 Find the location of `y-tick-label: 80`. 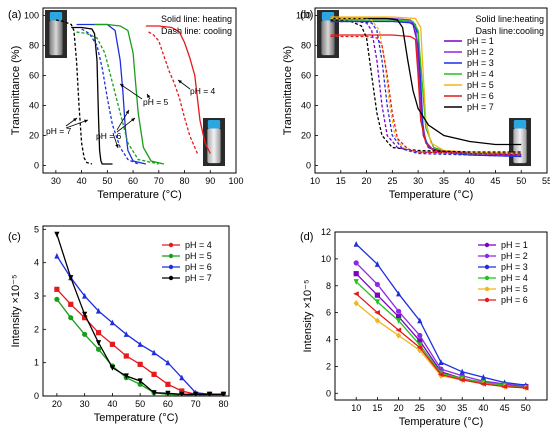

y-tick-label: 80 is located at coordinates (306, 46).